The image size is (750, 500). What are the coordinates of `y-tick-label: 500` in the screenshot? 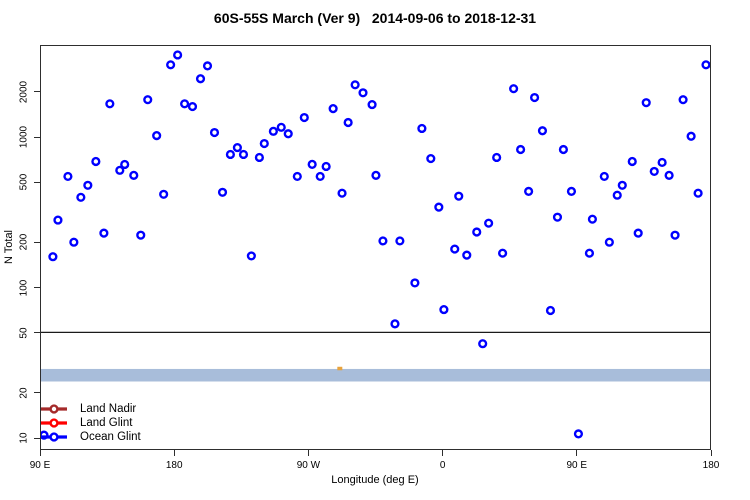 It's located at (24, 182).